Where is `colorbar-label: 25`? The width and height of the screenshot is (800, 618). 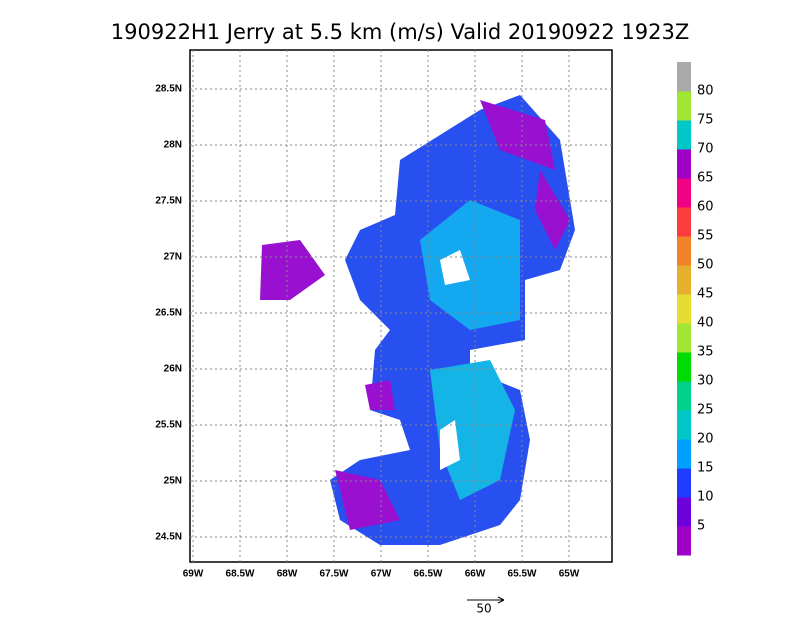
colorbar-label: 25 is located at coordinates (705, 410).